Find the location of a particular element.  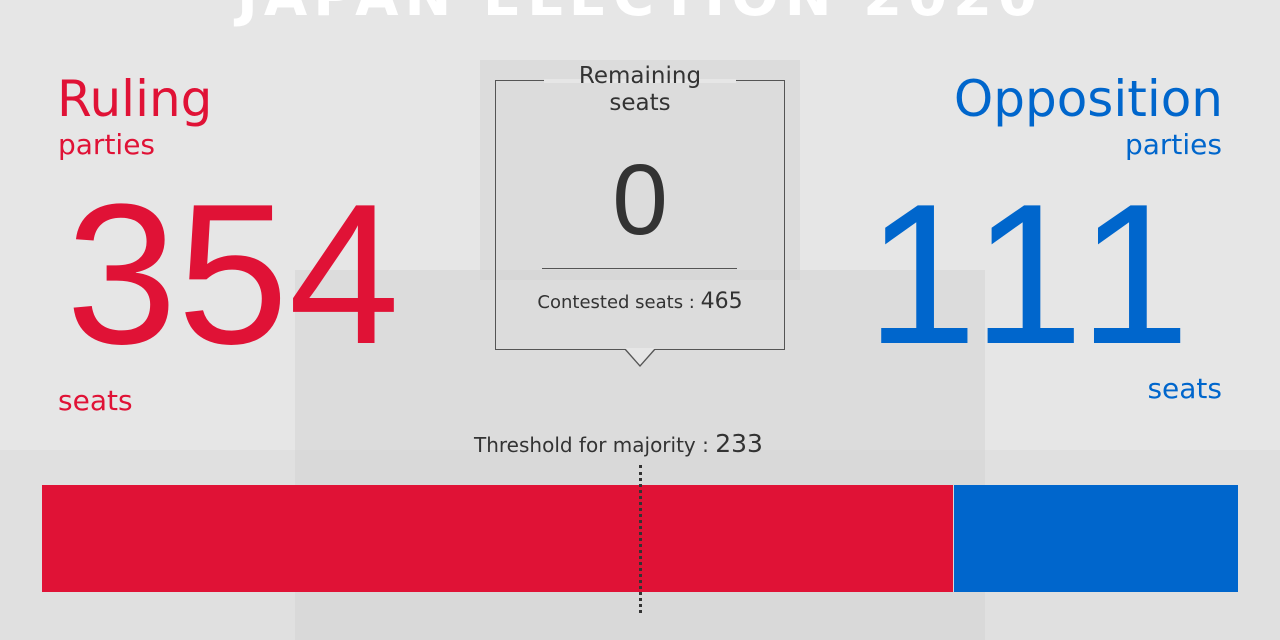

contested-label: Contested seats : is located at coordinates (616, 302).